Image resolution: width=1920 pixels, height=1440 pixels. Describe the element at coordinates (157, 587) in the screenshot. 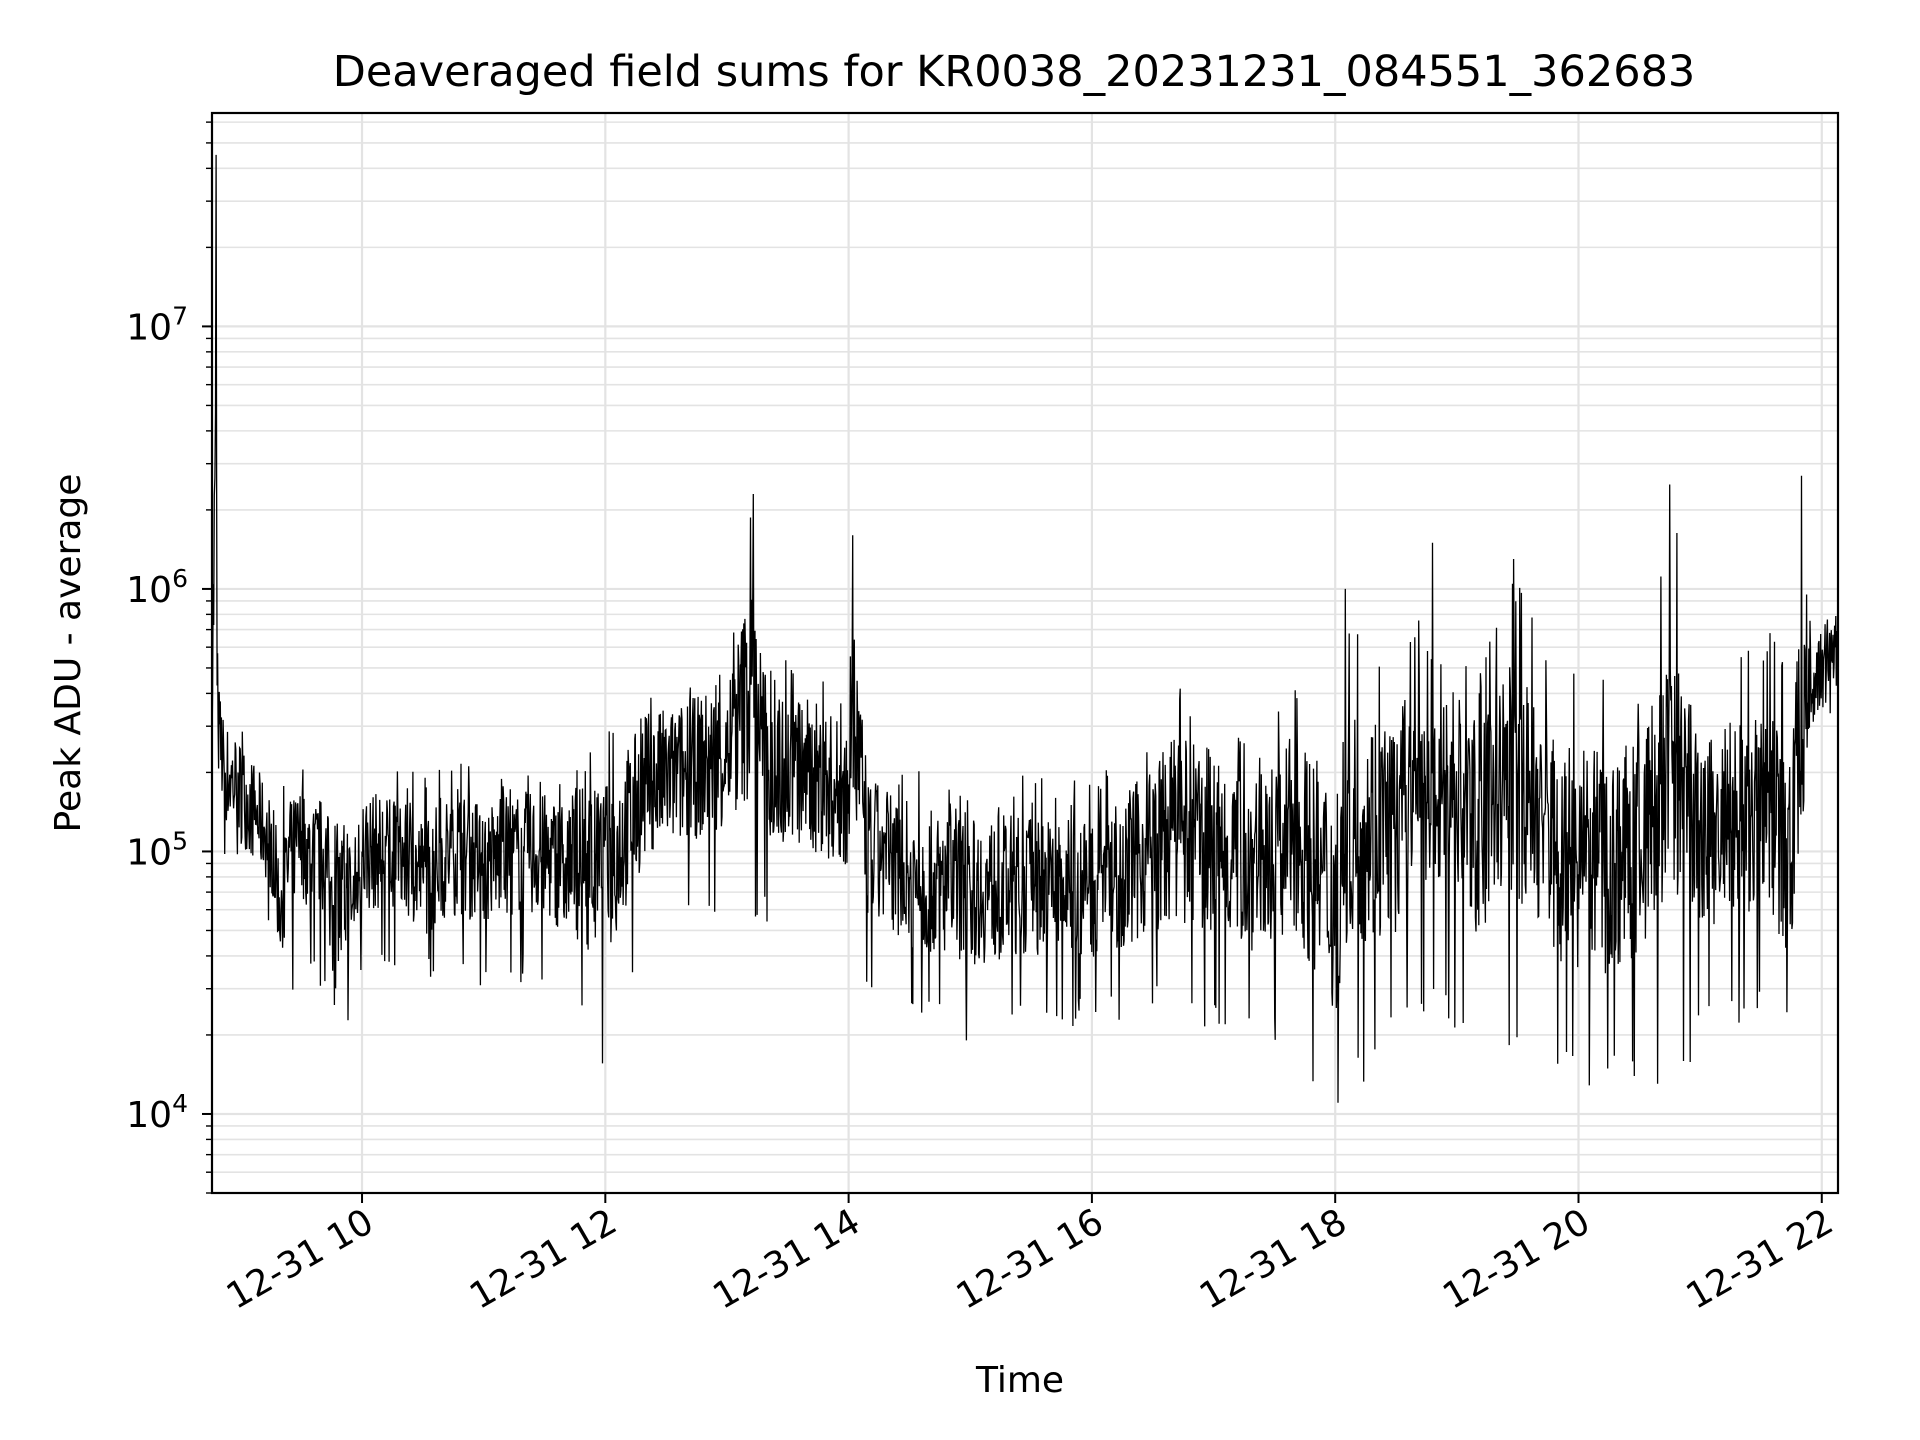

I see `y-tick-label: 10⁶` at that location.